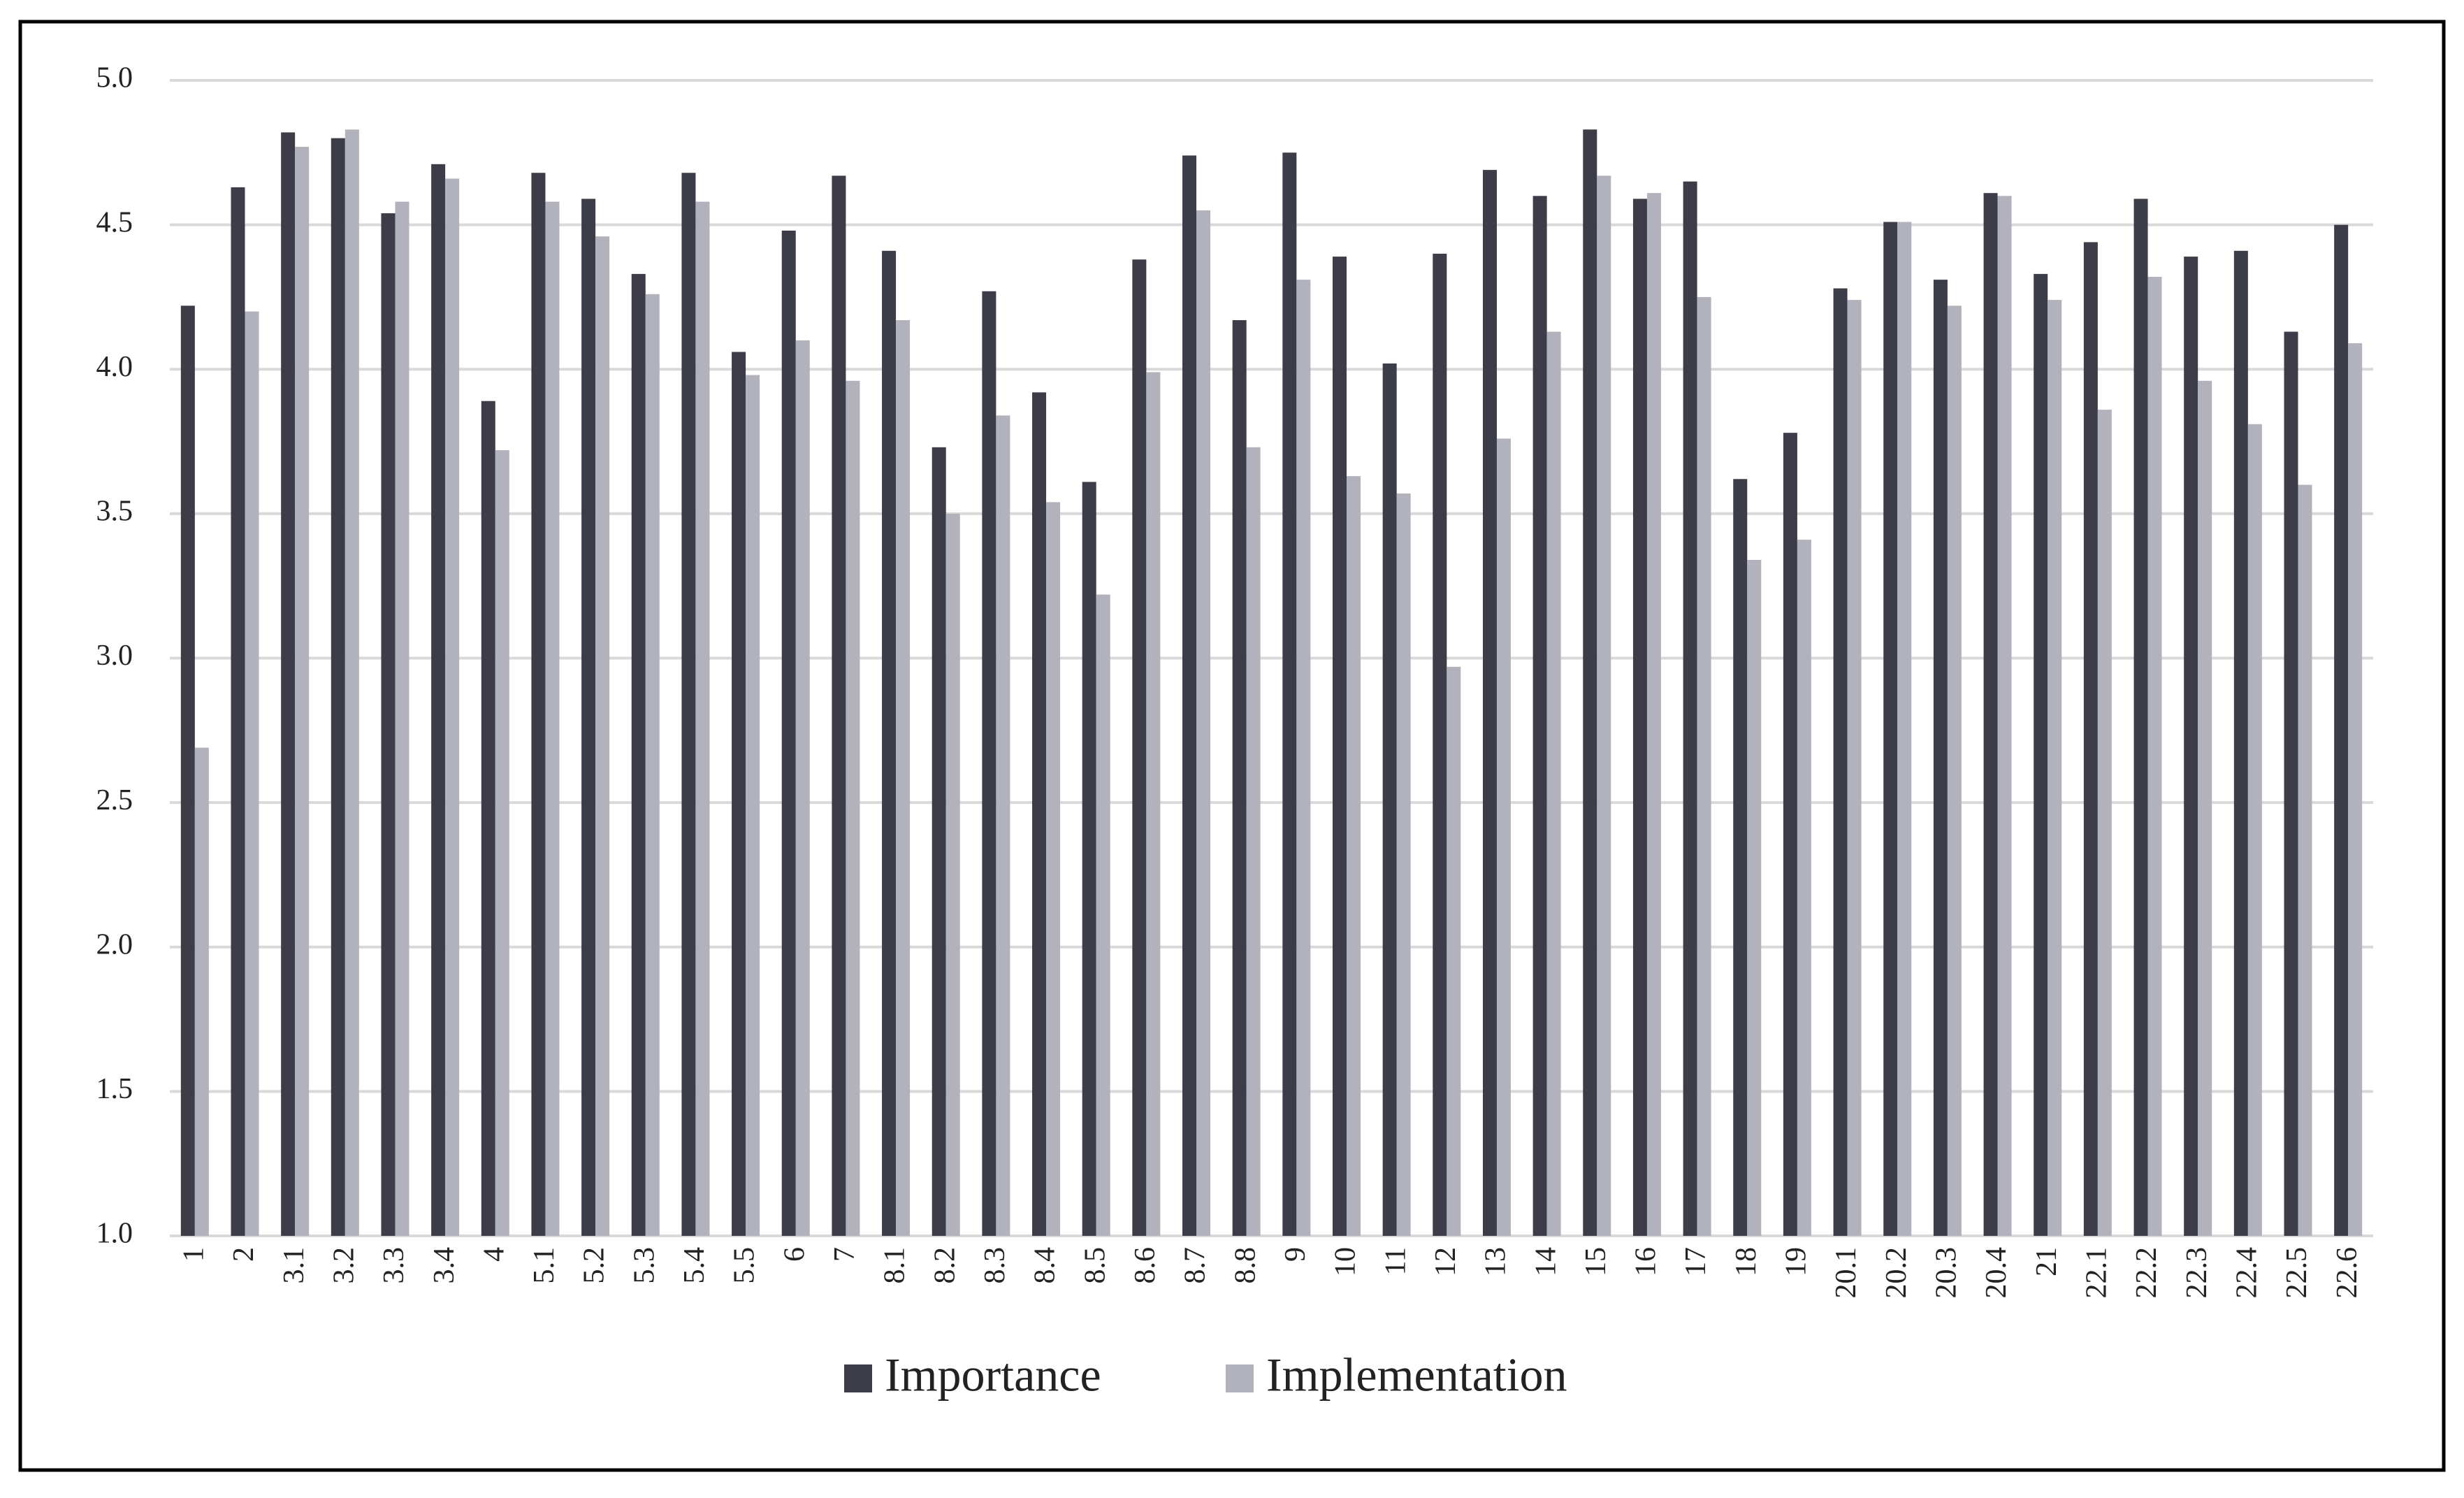  Describe the element at coordinates (1696, 1261) in the screenshot. I see `x-tick-label: 17` at that location.